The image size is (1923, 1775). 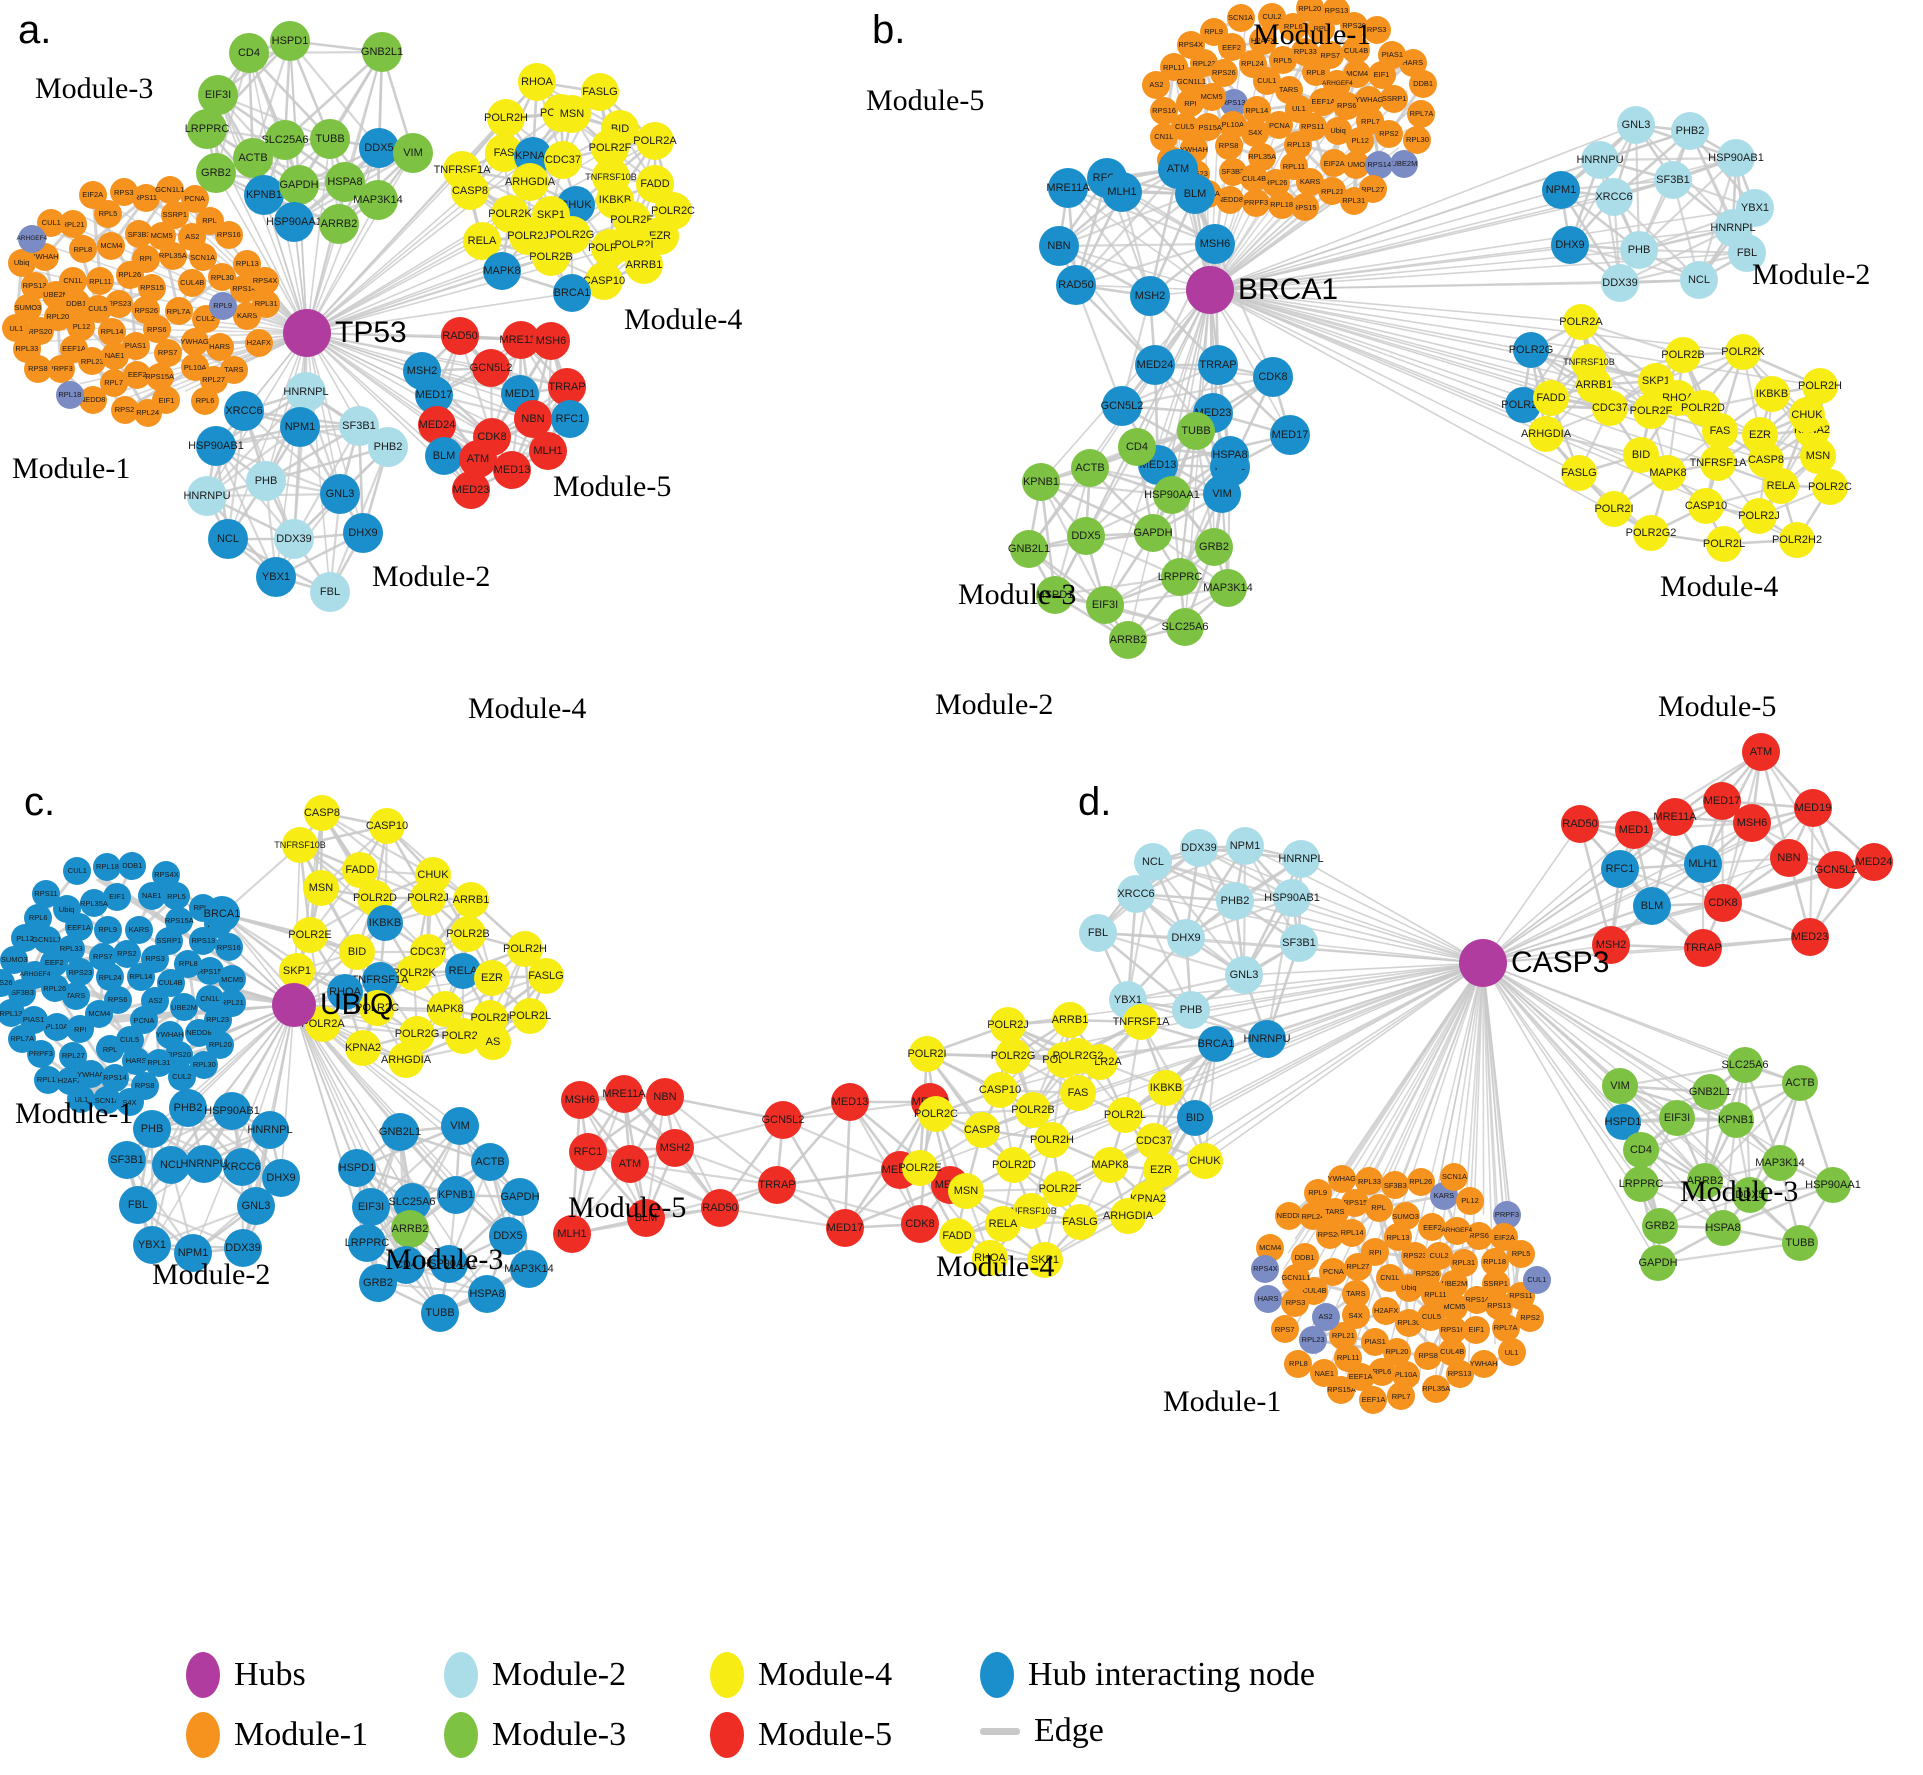 I want to click on node-ybx1: YBX1, so click(x=276, y=577).